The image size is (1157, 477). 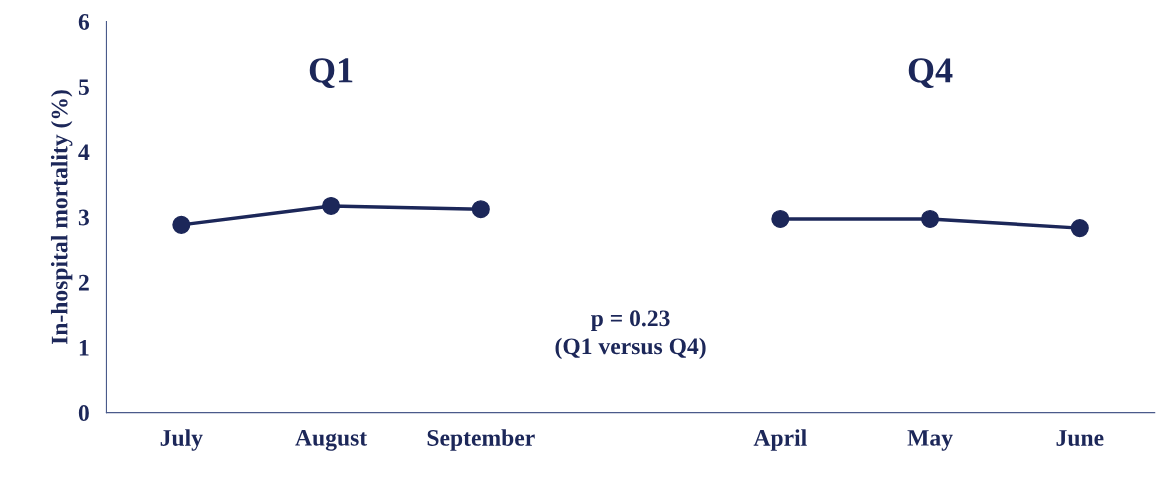 I want to click on y-tick-label: 0, so click(x=83, y=413).